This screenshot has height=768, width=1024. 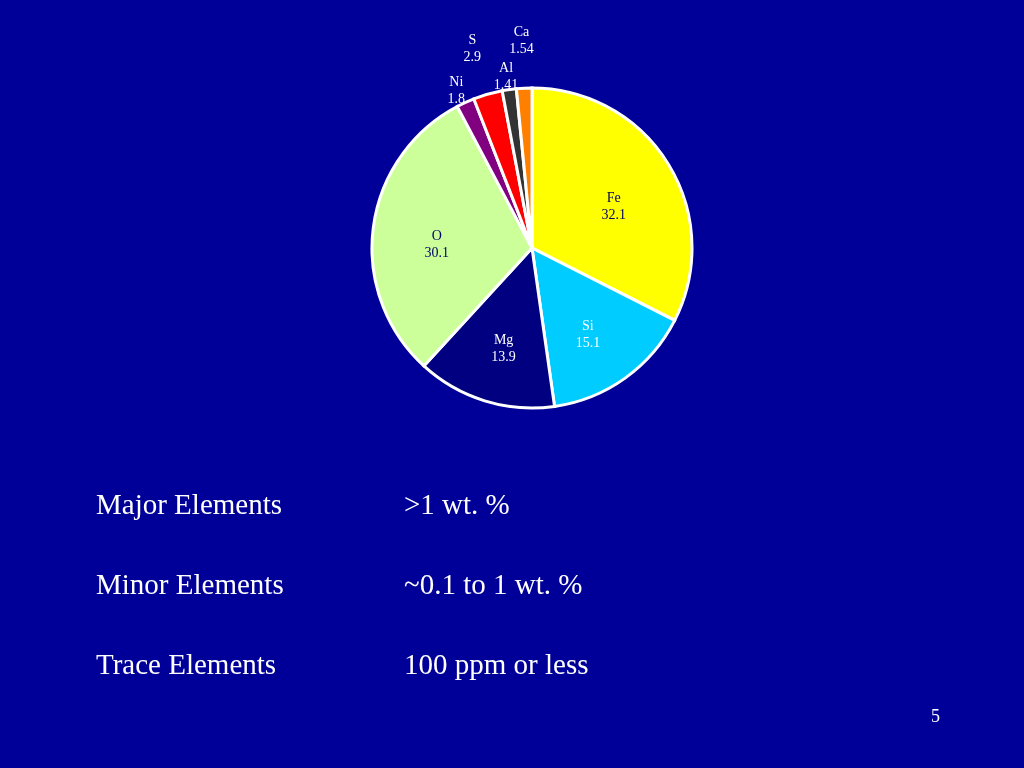 What do you see at coordinates (186, 664) in the screenshot?
I see `text: Trace Elements` at bounding box center [186, 664].